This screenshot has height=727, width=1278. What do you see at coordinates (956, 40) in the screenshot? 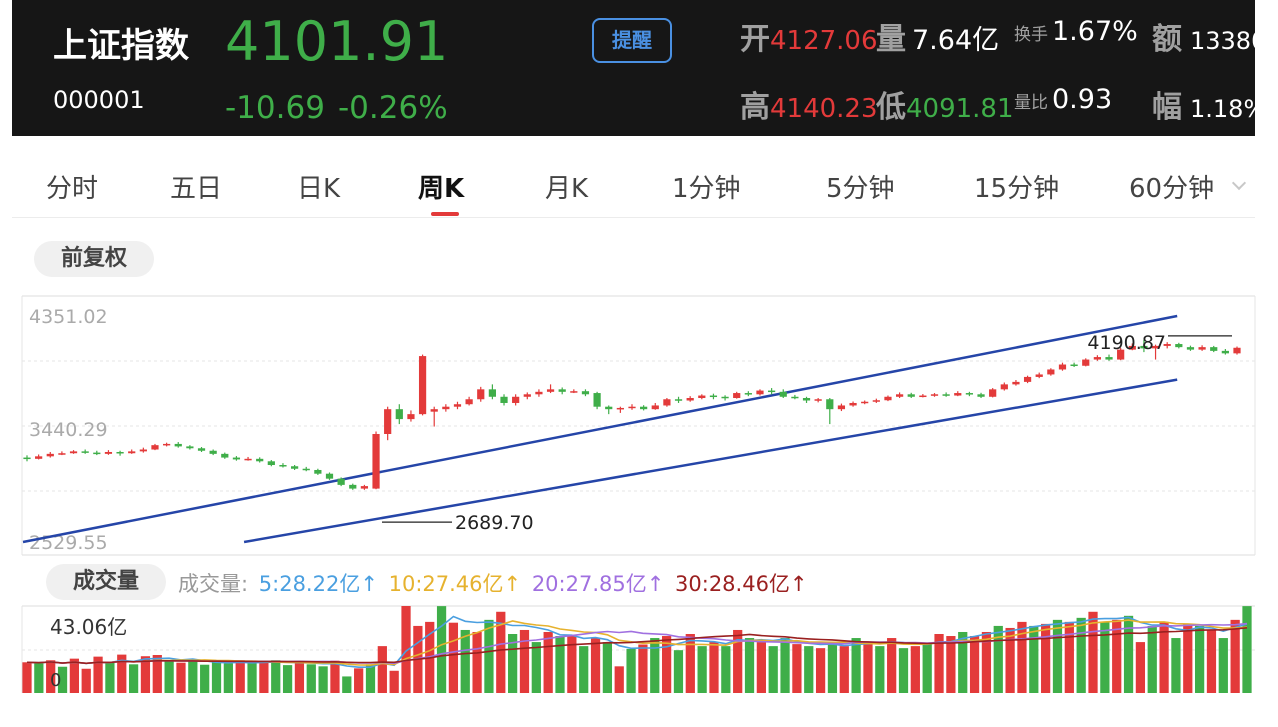
I see `volume-value: 7.64亿` at bounding box center [956, 40].